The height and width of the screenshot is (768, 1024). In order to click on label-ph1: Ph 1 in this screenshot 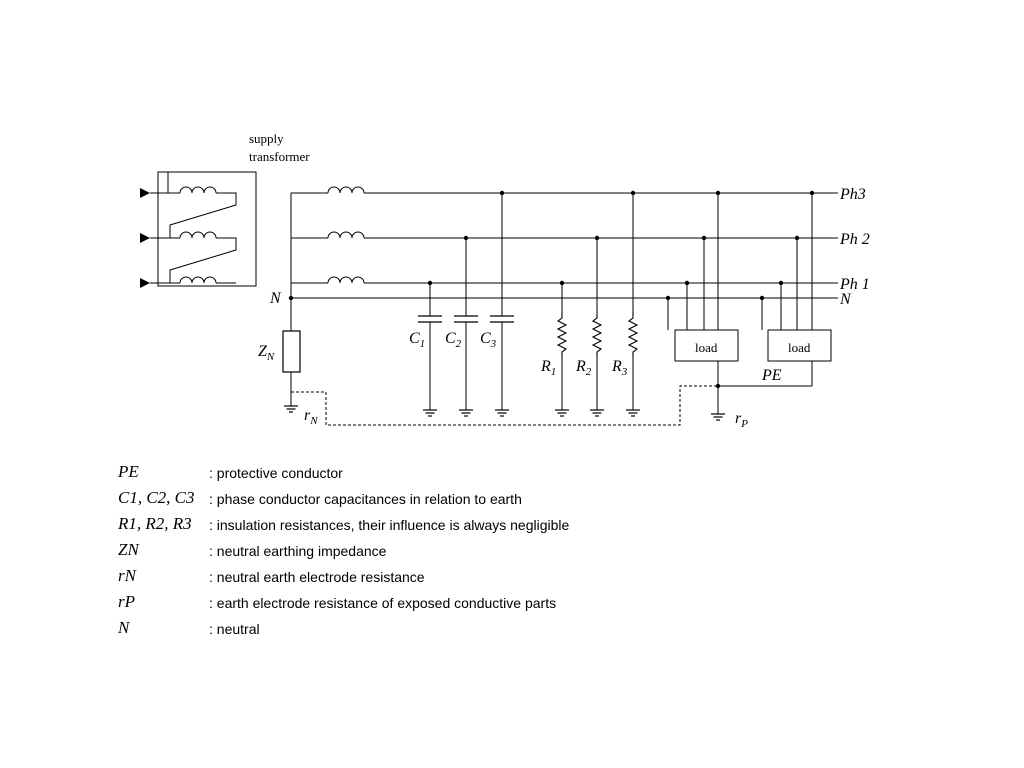, I will do `click(854, 284)`.